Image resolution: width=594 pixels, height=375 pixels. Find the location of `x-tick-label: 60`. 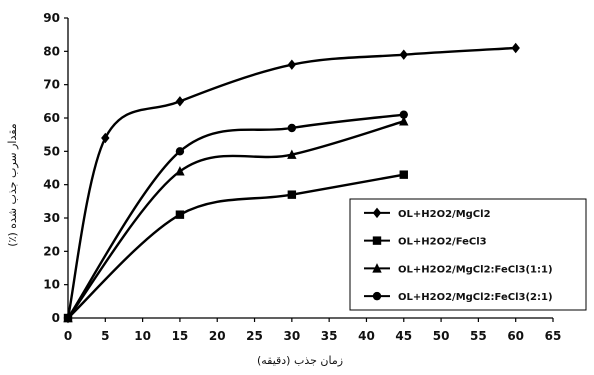

x-tick-label: 60 is located at coordinates (515, 336).